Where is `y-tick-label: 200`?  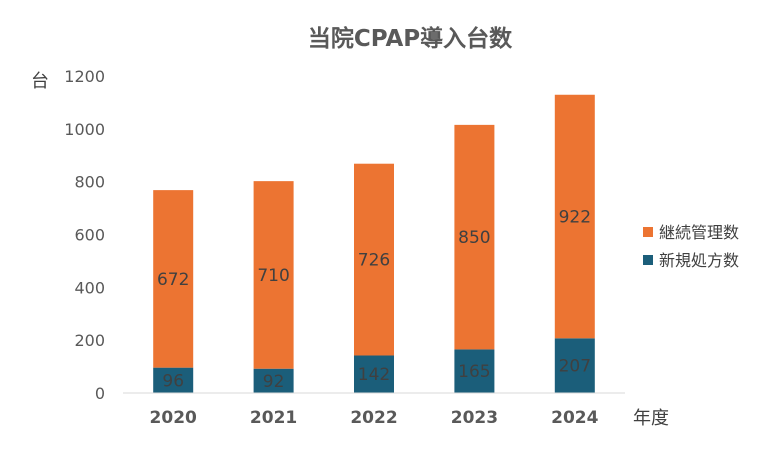 y-tick-label: 200 is located at coordinates (89, 340).